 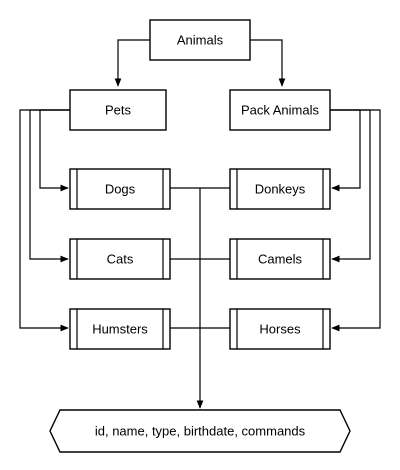 I want to click on node-horses-label: Horses, so click(x=280, y=329).